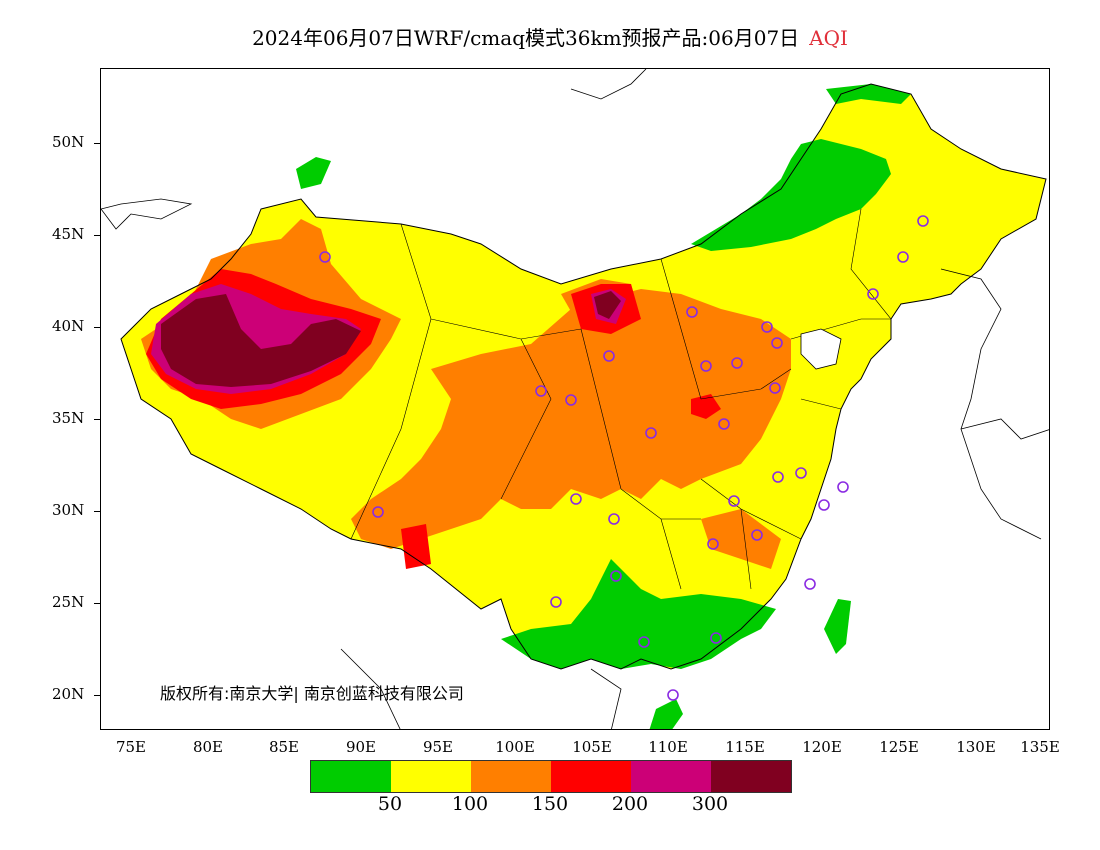 The image size is (1100, 850). I want to click on legend-label: 100, so click(470, 804).